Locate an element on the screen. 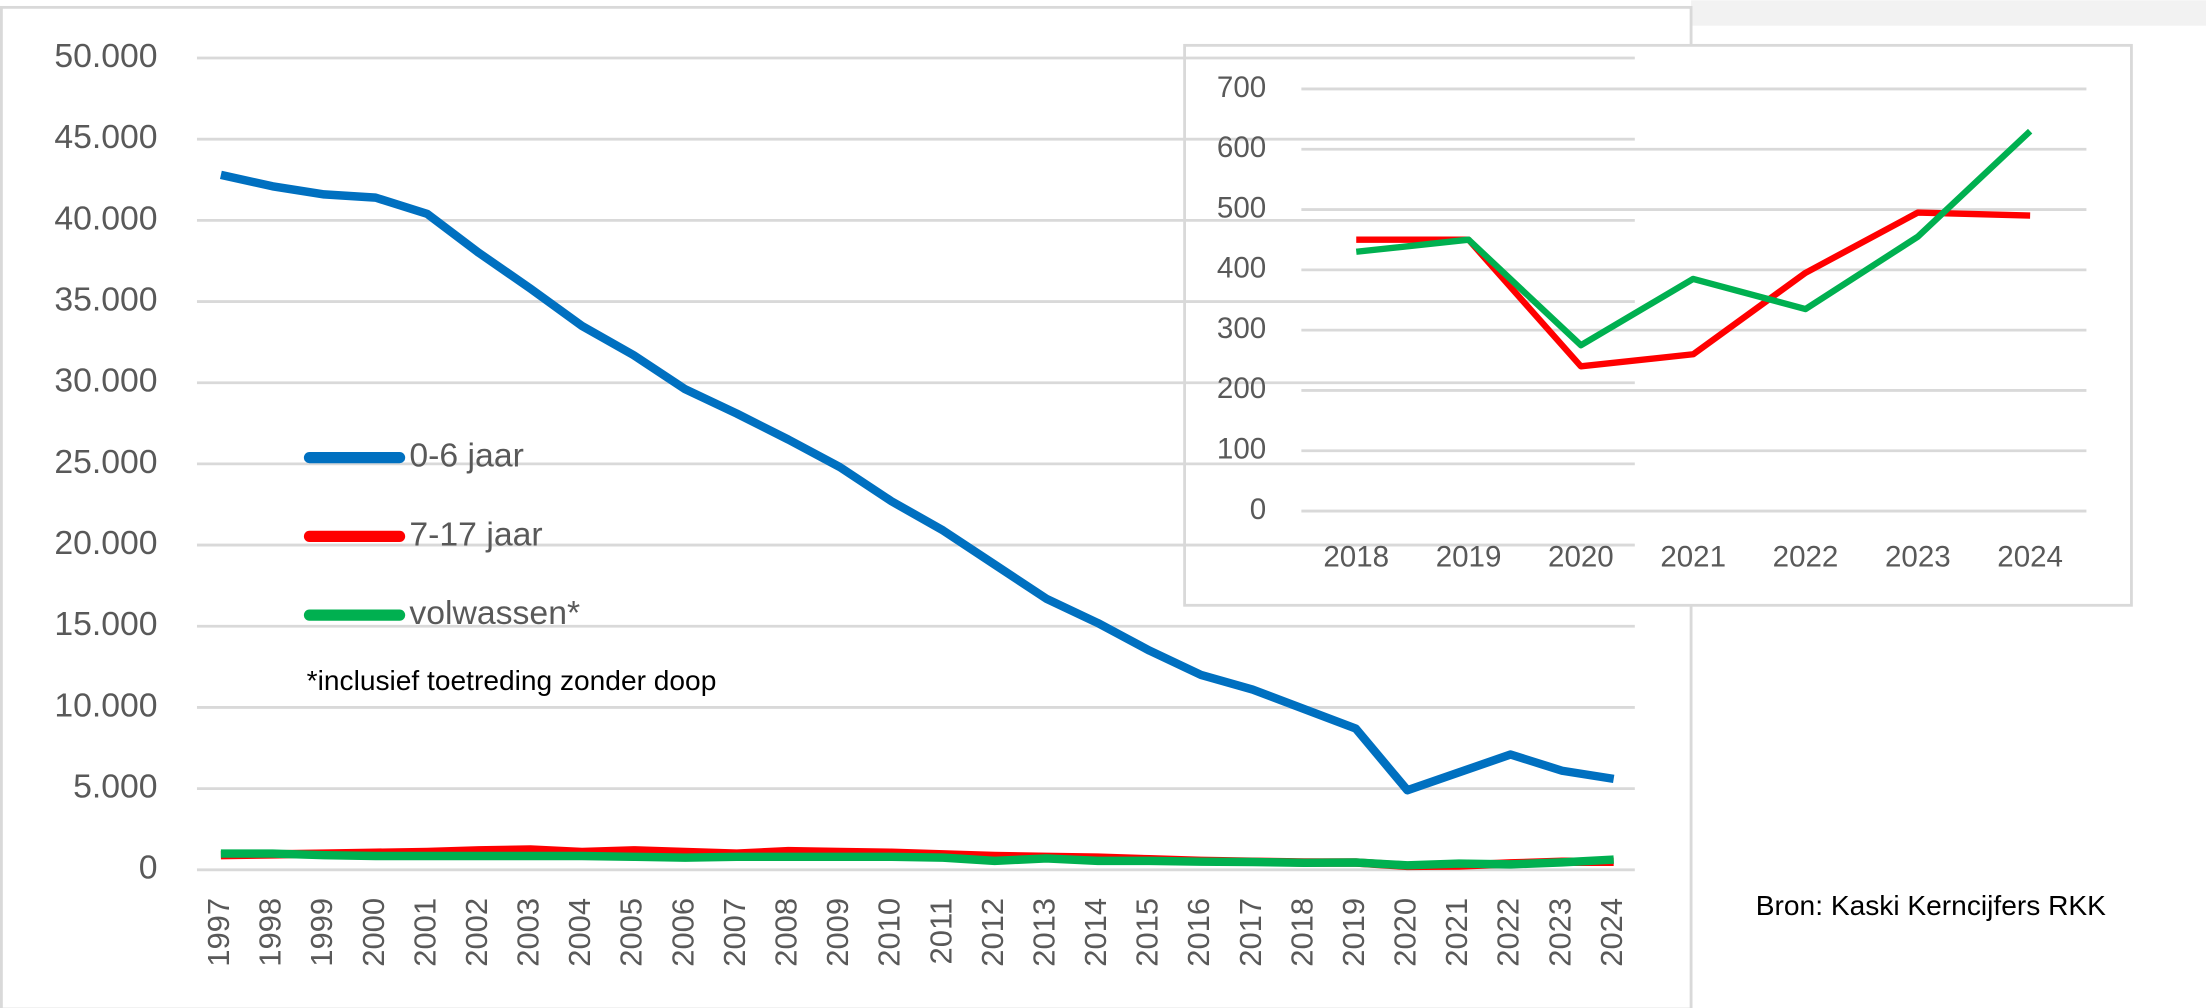 The height and width of the screenshot is (1008, 2206). y-tick-label: 40.000 is located at coordinates (105, 218).